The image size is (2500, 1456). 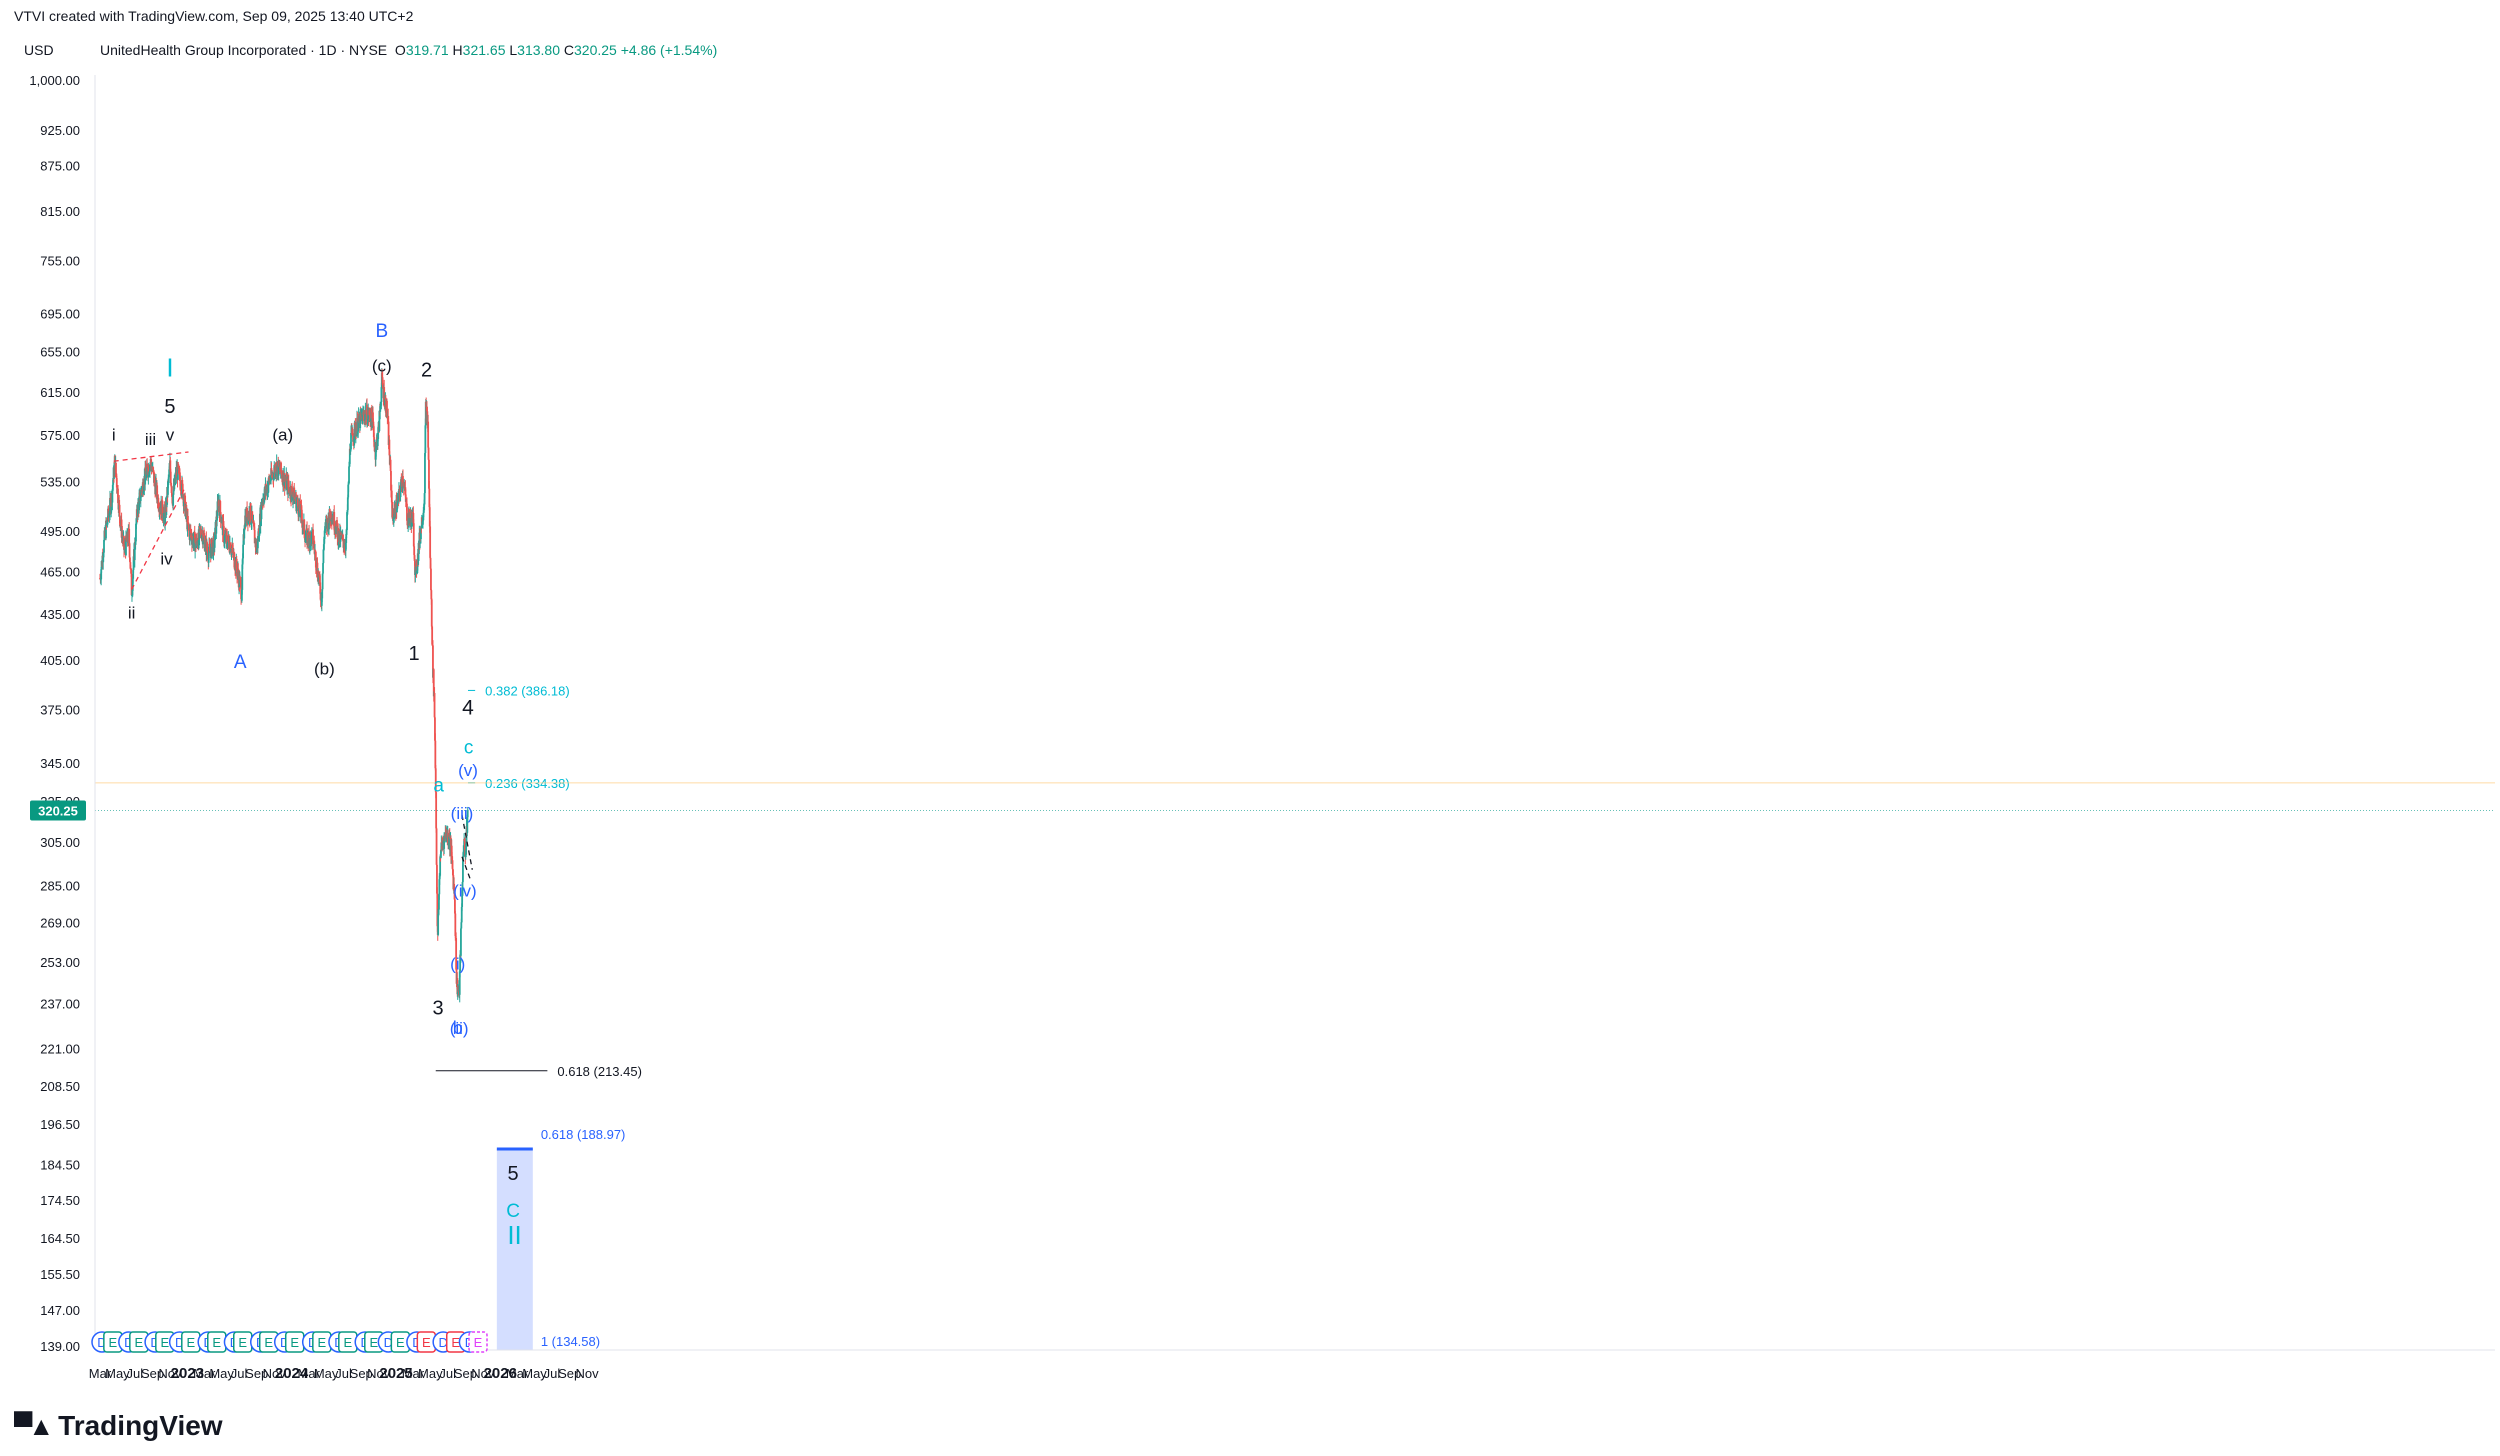 I want to click on y-tick-label: 405.00, so click(x=60, y=660).